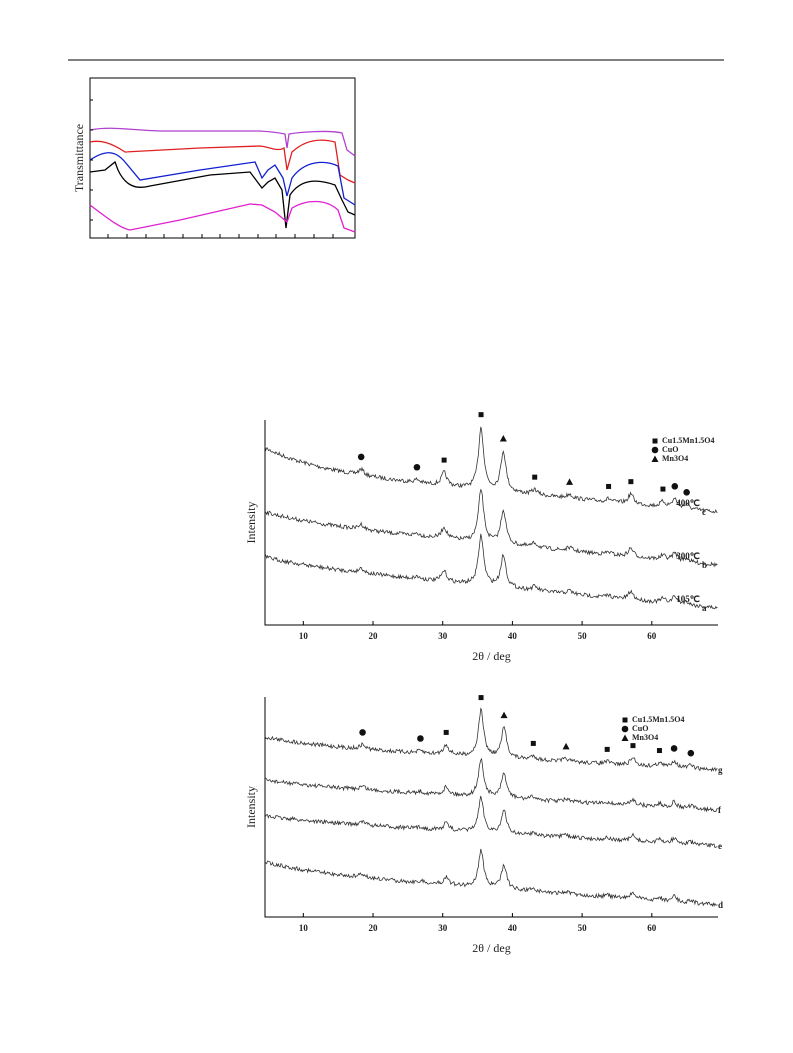  What do you see at coordinates (720, 770) in the screenshot?
I see `curve-tag: g` at bounding box center [720, 770].